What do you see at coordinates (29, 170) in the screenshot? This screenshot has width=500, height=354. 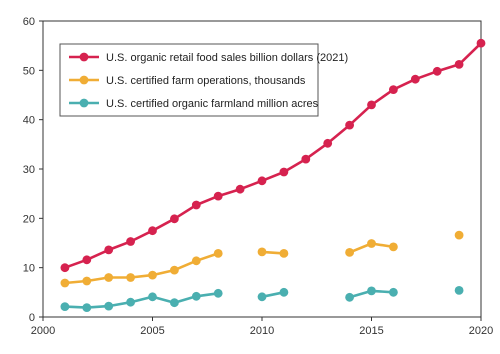 I see `y-tick-label: 30` at bounding box center [29, 170].